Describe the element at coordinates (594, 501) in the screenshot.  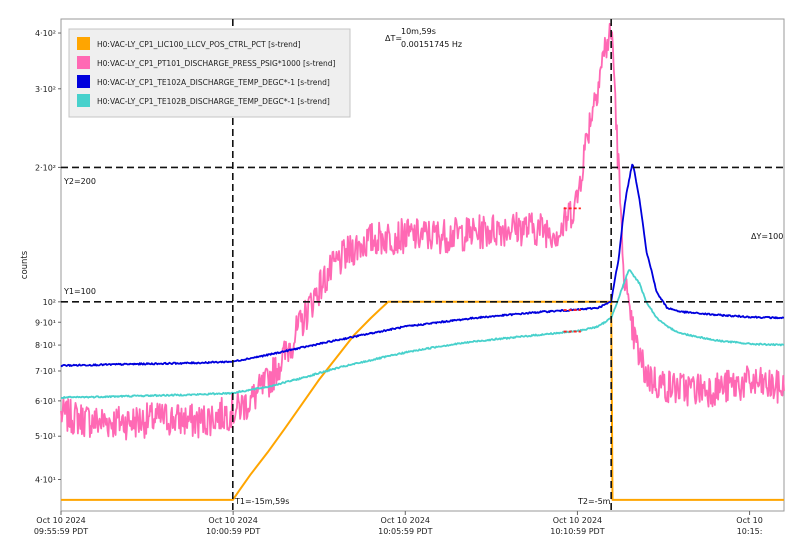
I see `t2-cursor-label: T2=-5m` at that location.